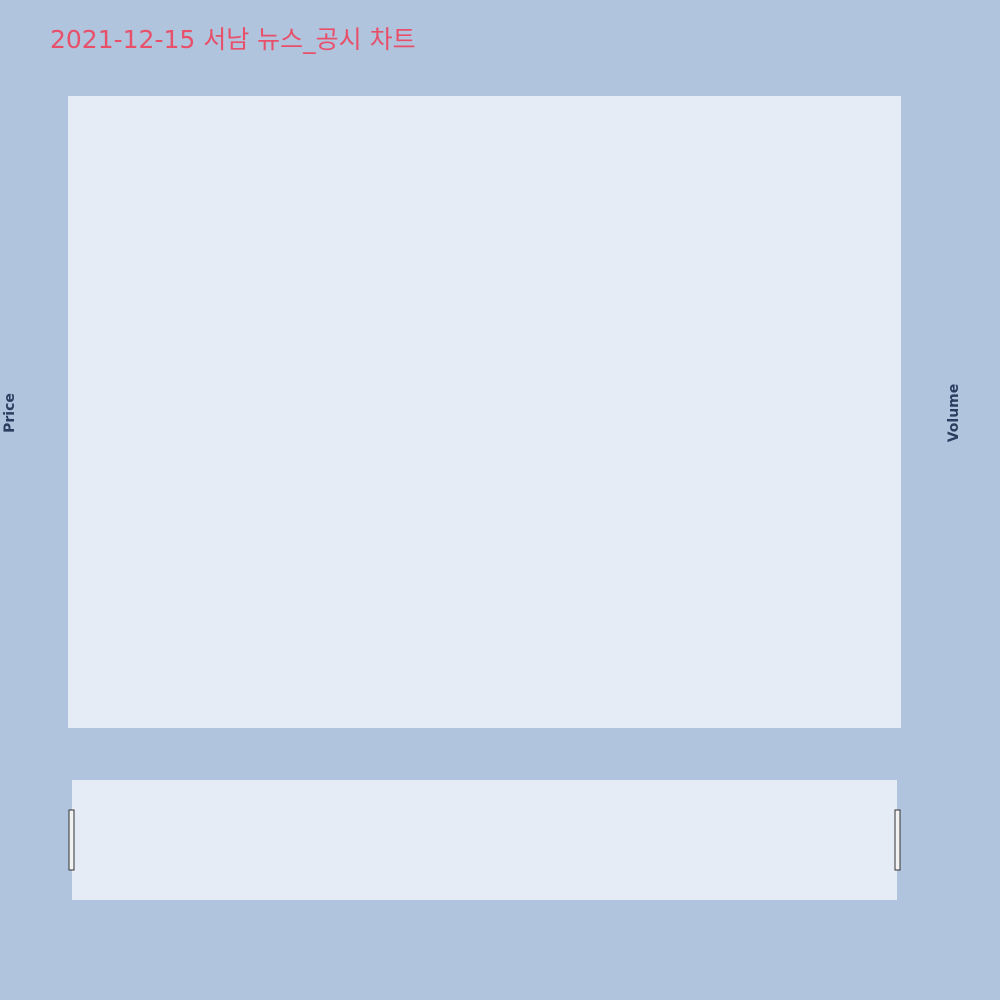  What do you see at coordinates (954, 413) in the screenshot?
I see `y2-axis-title: Volume` at bounding box center [954, 413].